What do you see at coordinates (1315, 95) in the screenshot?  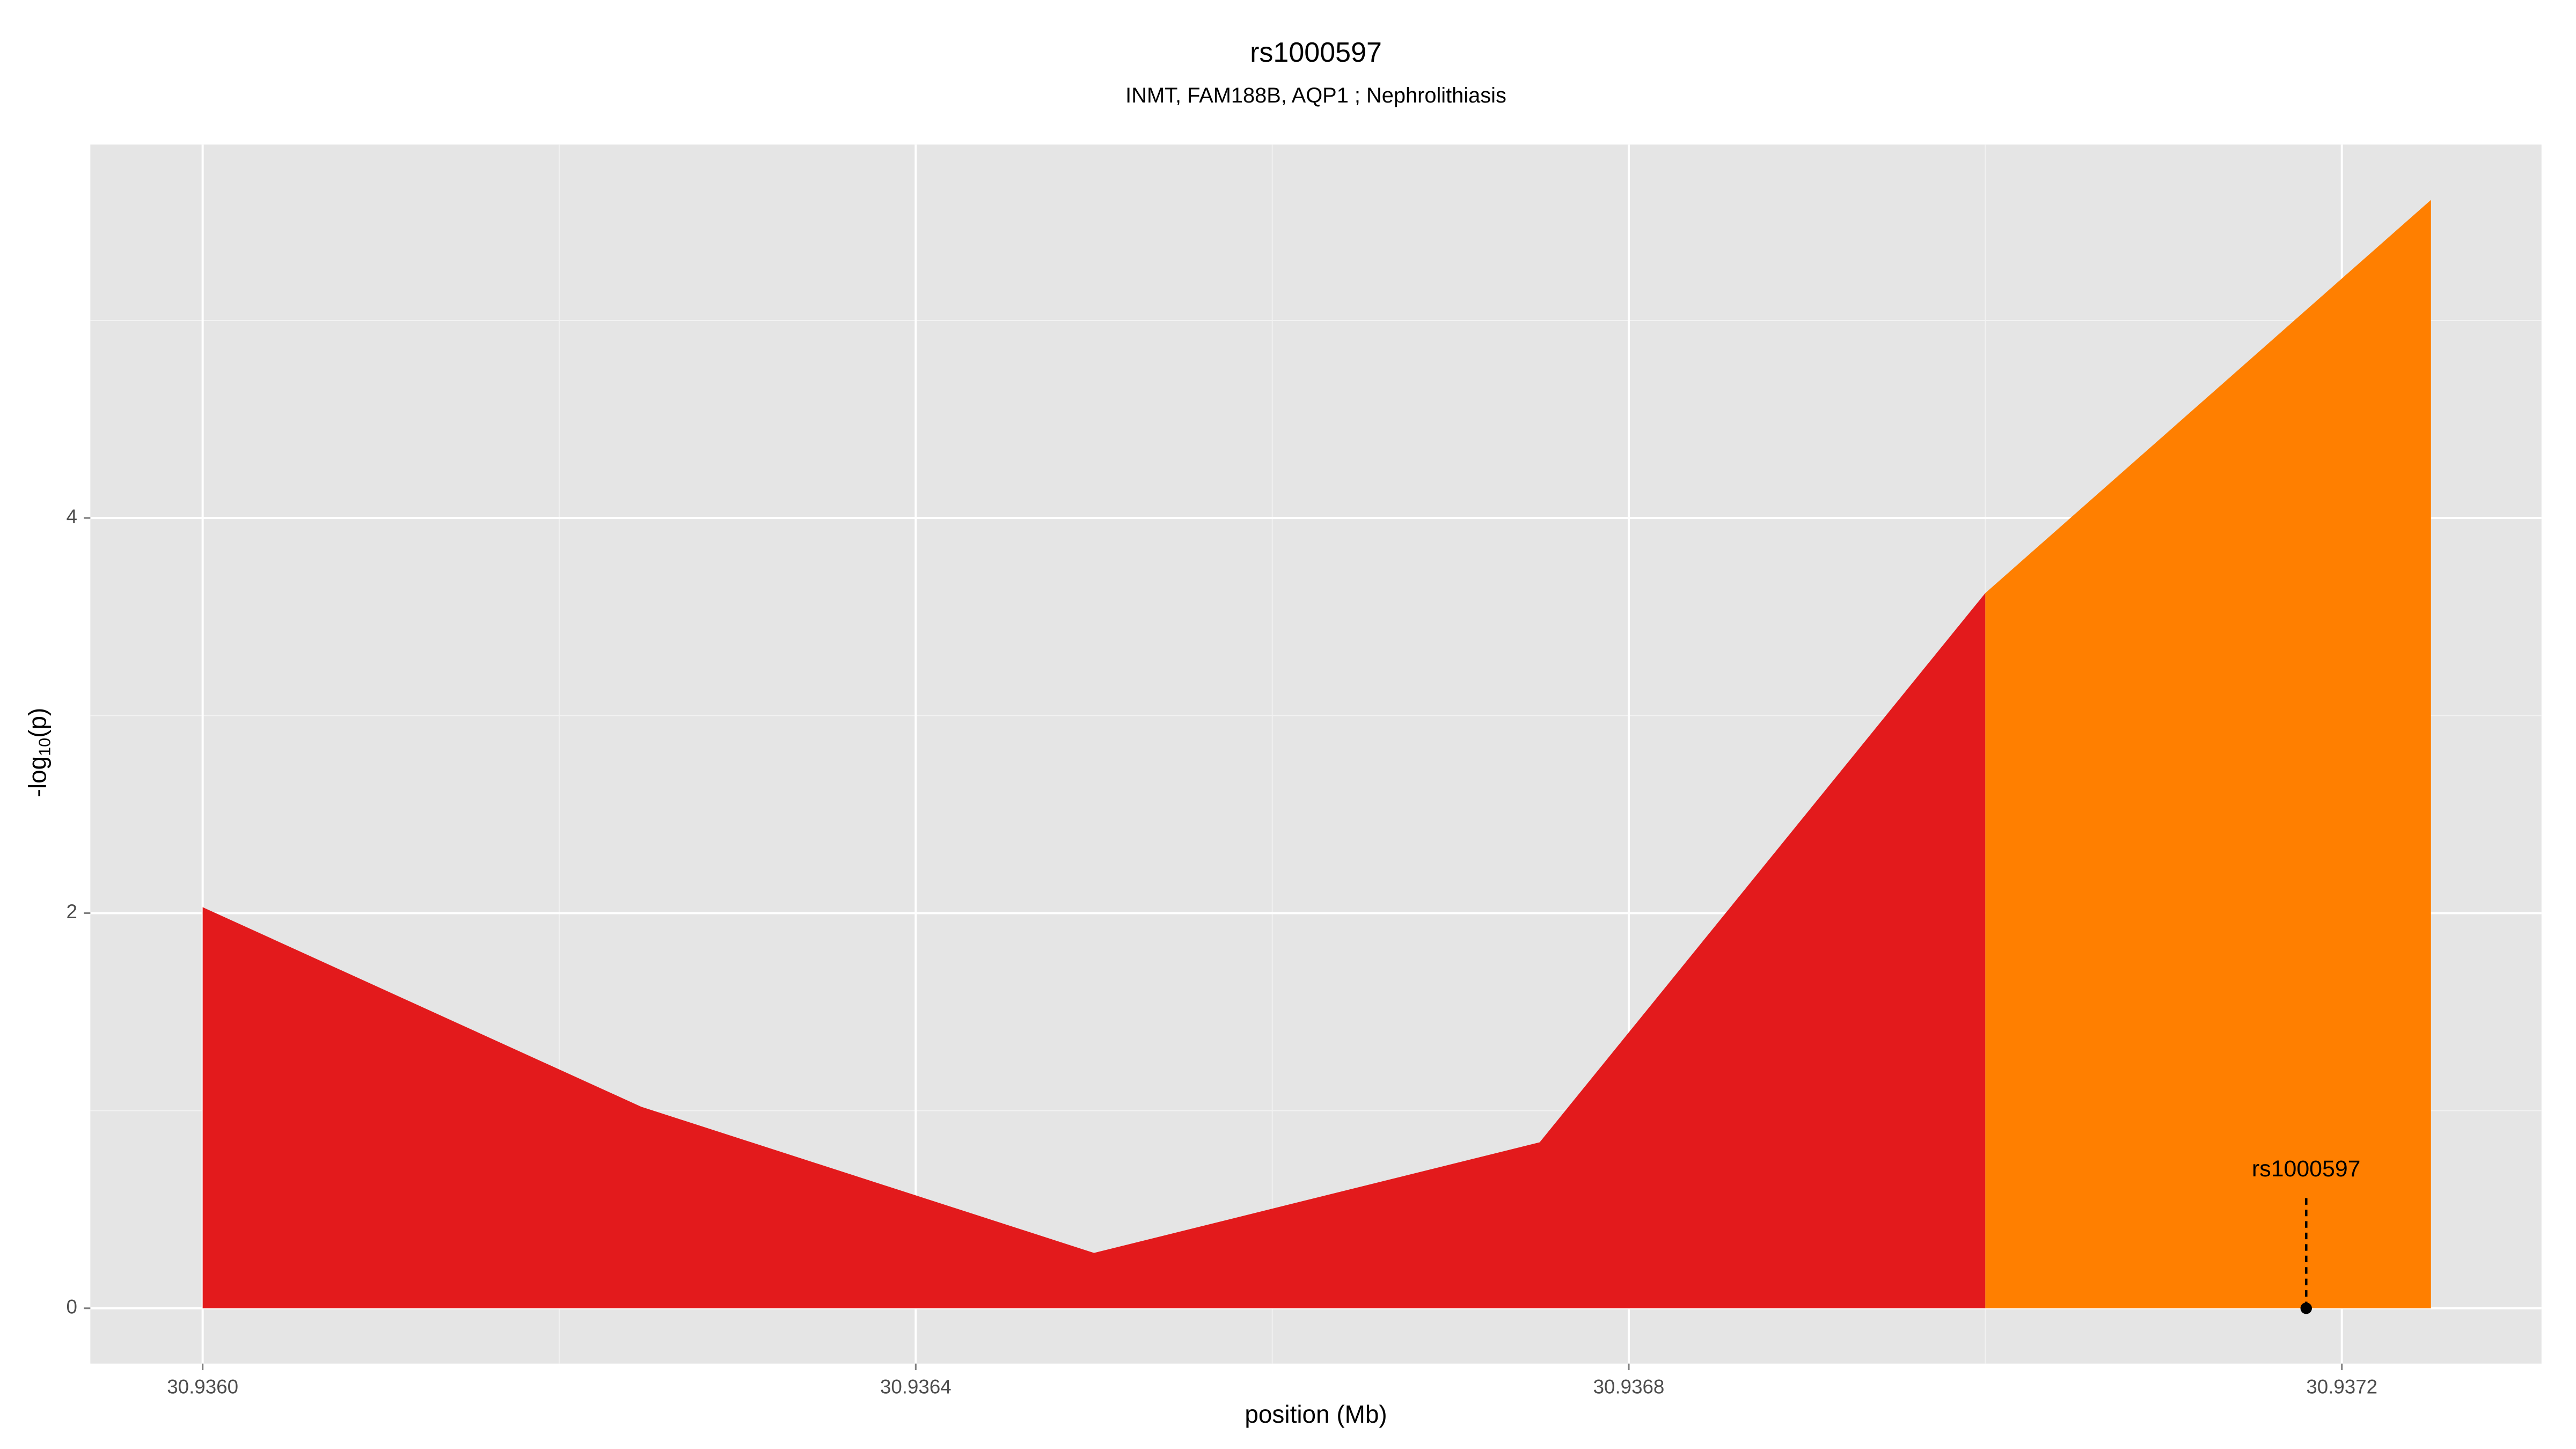 I see `chart-subtitle: INMT, FAM188B, AQP1 ; Nephrolithiasis` at bounding box center [1315, 95].